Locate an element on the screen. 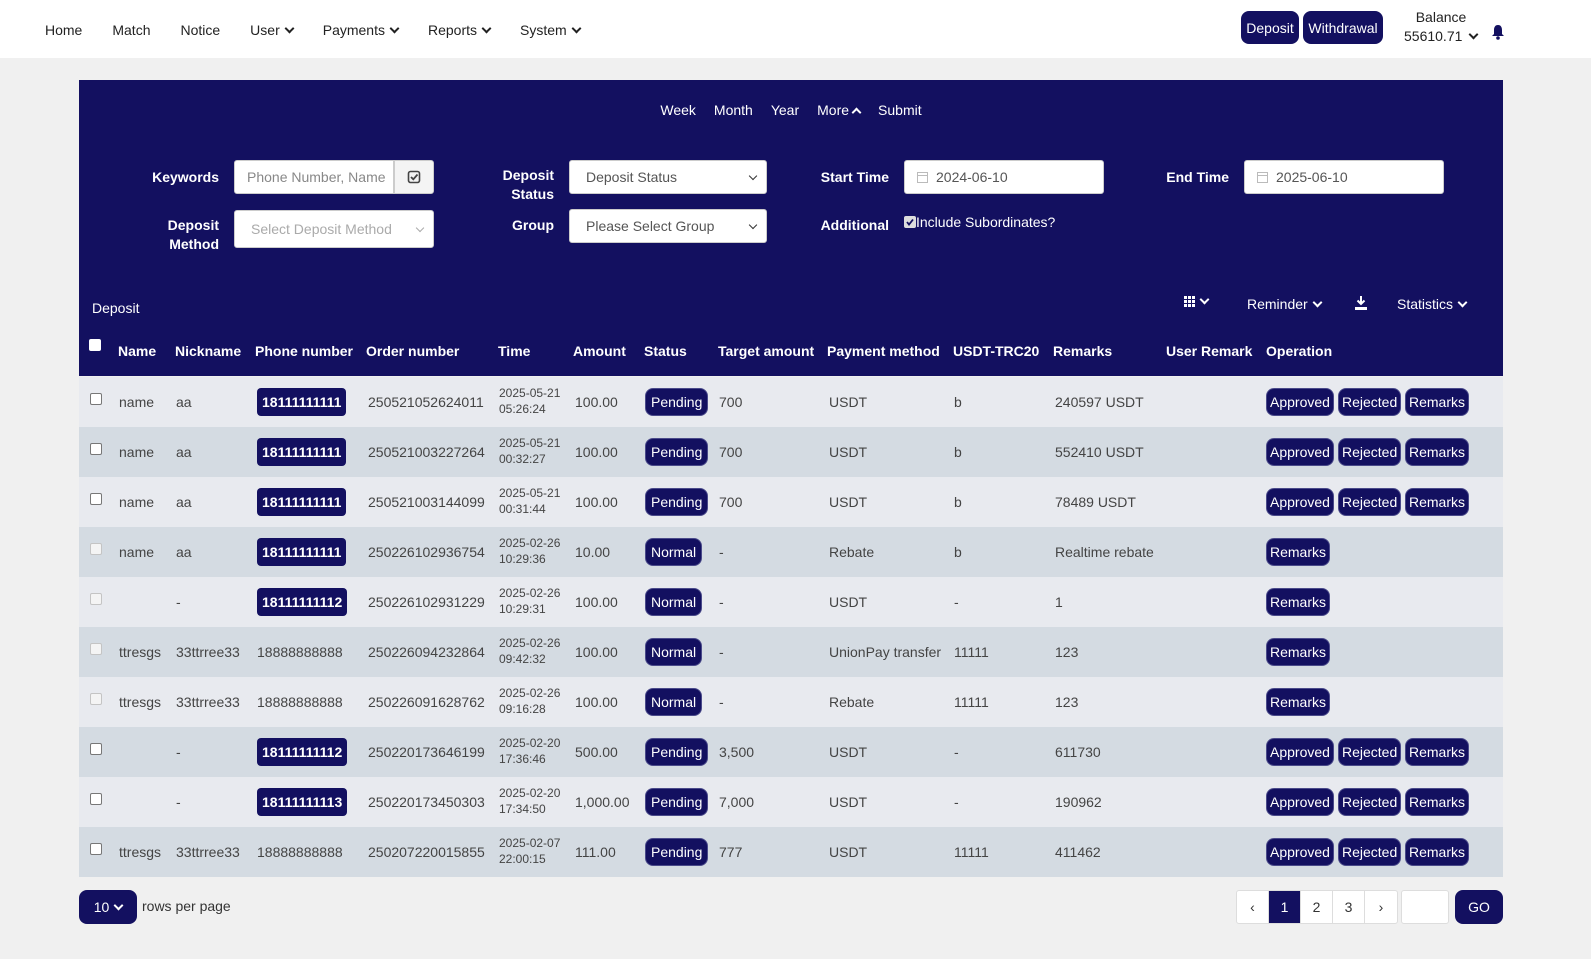 The image size is (1591, 959). column-header-user-remark: User Remark is located at coordinates (1209, 351).